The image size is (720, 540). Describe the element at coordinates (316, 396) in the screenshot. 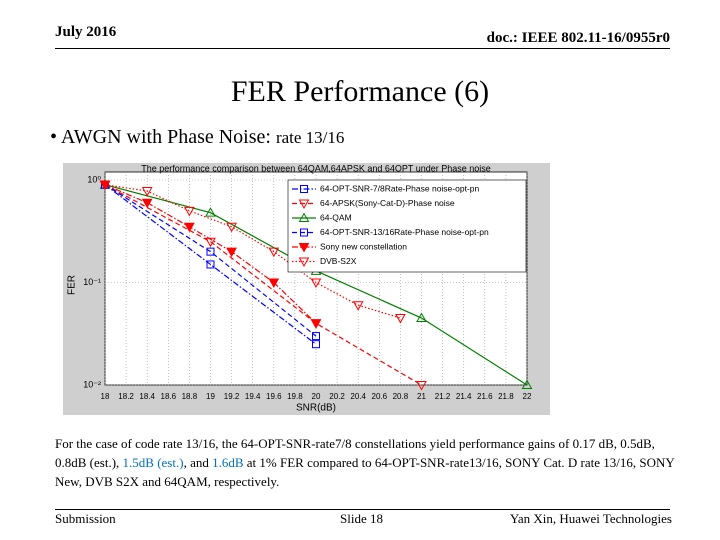

I see `x-tick-label: 20` at that location.